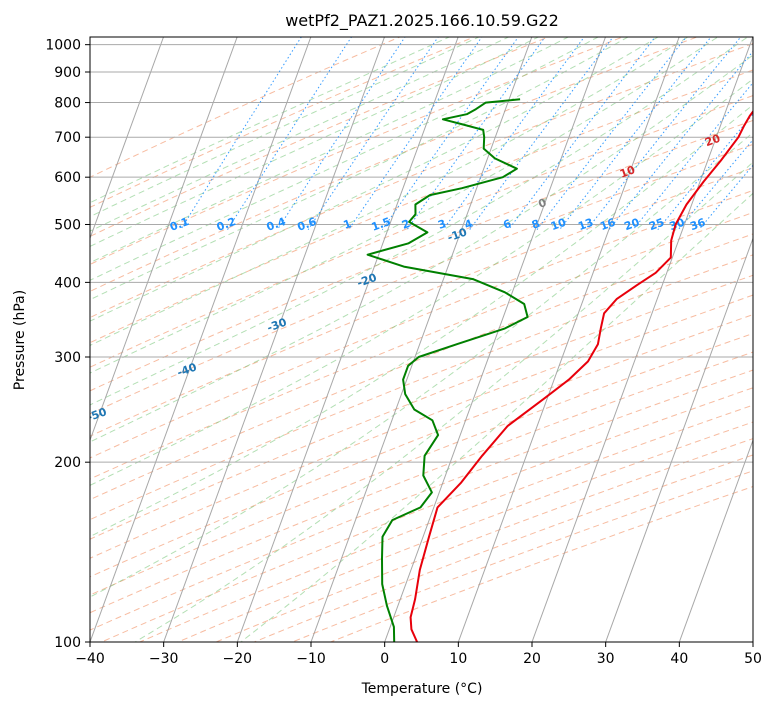  I want to click on mixing-ratio-label: 13, so click(585, 224).